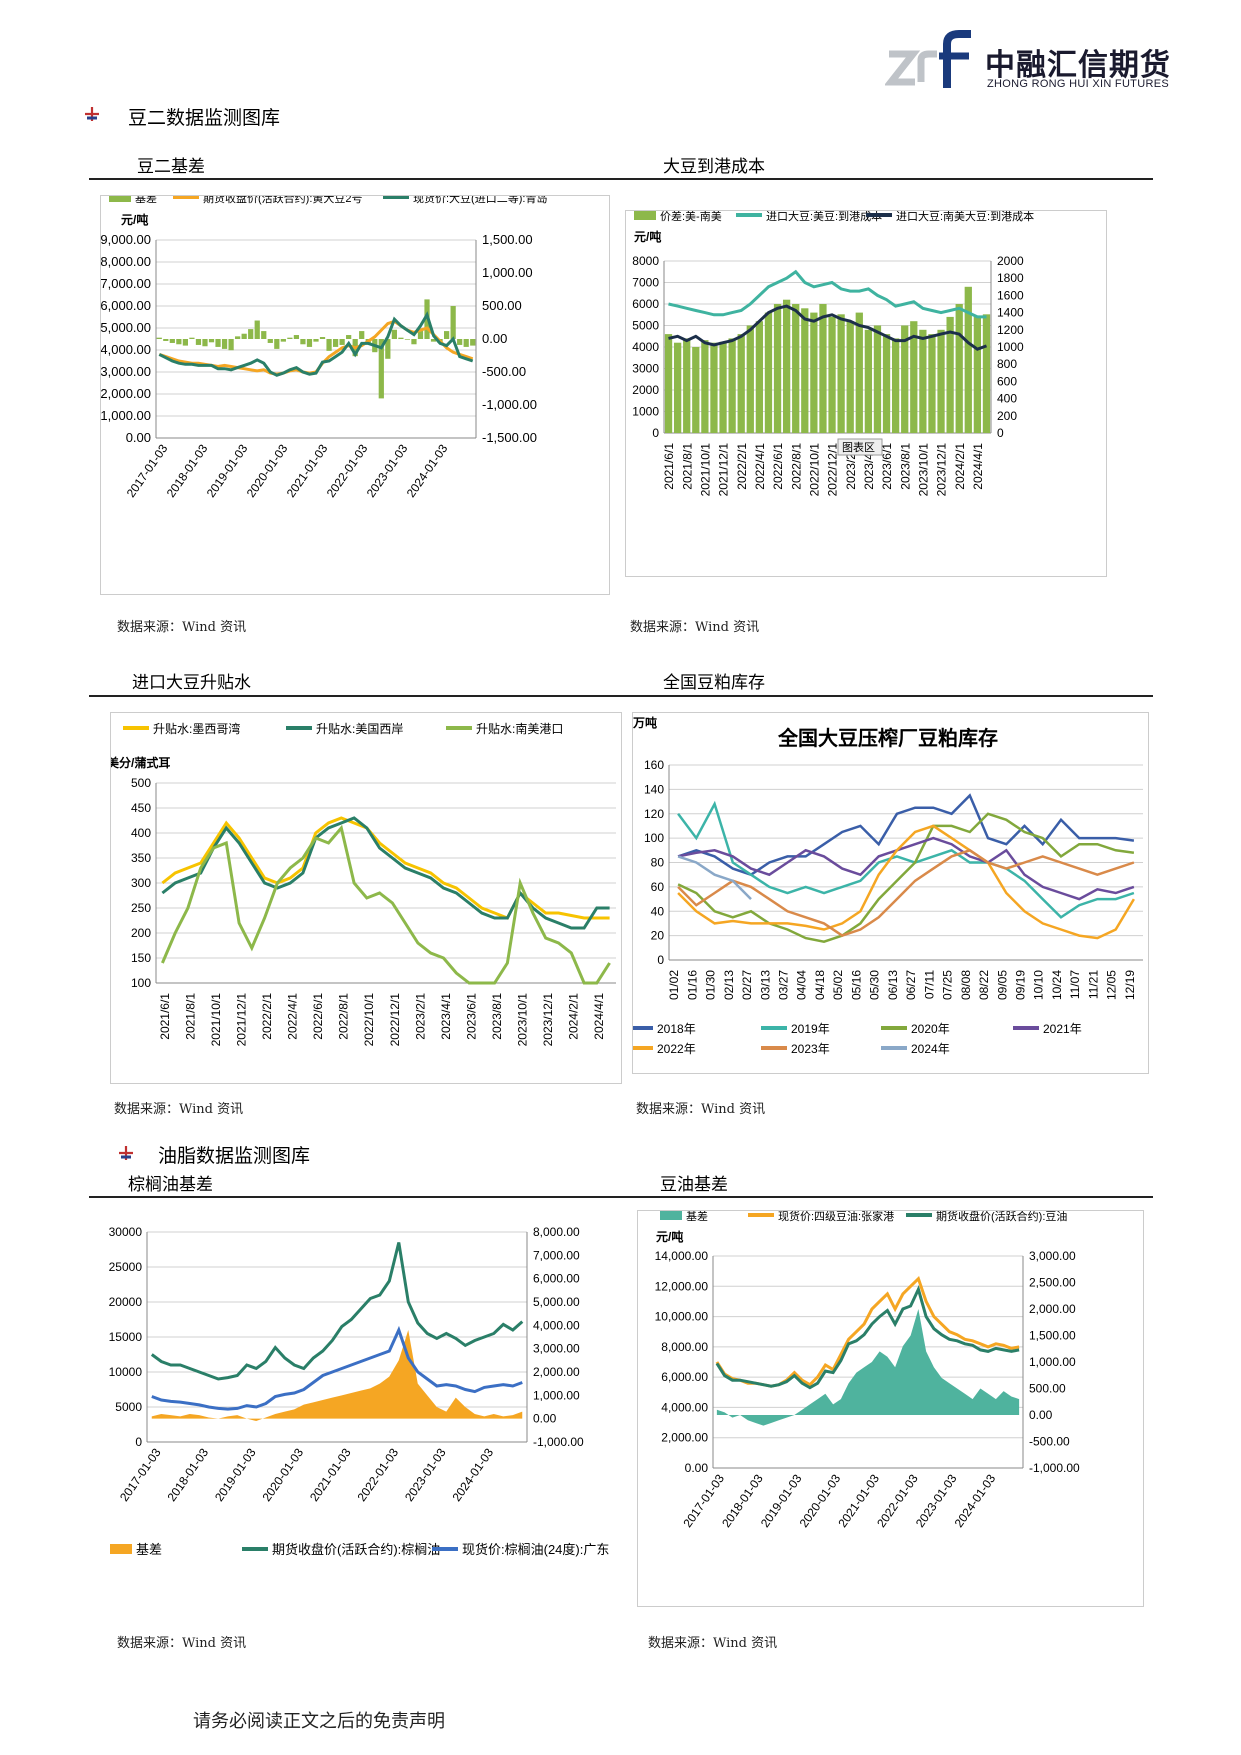  What do you see at coordinates (645, 390) in the screenshot?
I see `y-tick-label: 2000` at bounding box center [645, 390].